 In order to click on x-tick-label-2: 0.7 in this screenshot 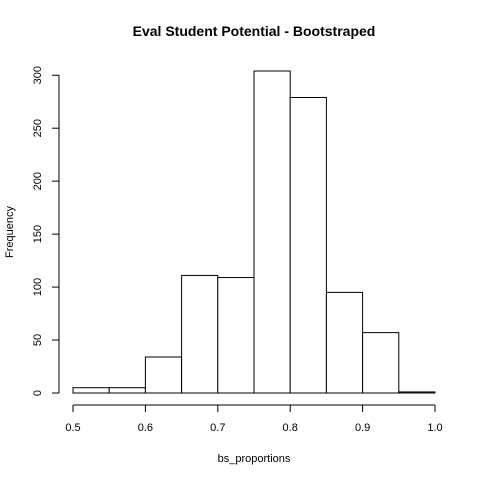, I will do `click(217, 428)`.